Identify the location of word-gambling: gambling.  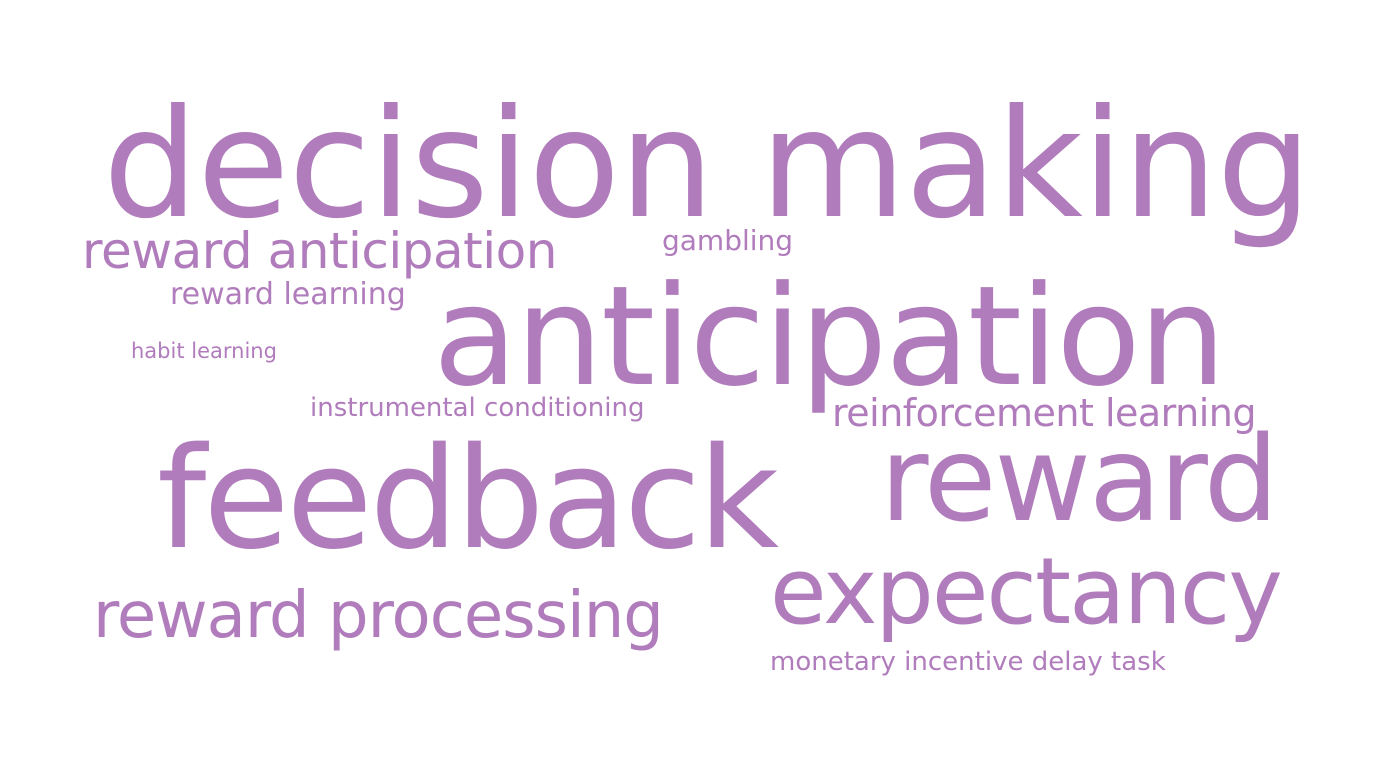
(728, 240).